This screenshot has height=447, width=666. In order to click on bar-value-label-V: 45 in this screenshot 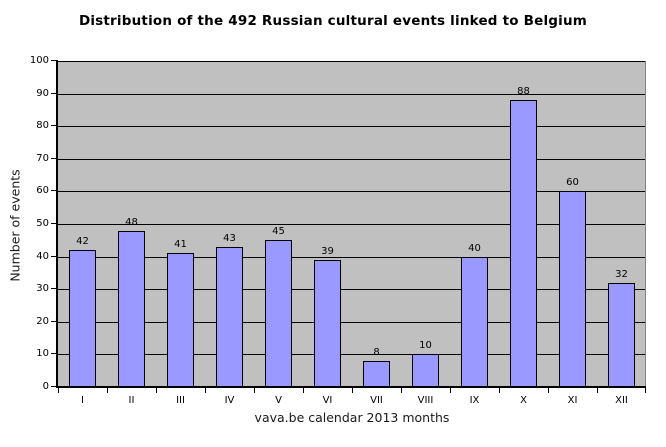, I will do `click(278, 231)`.